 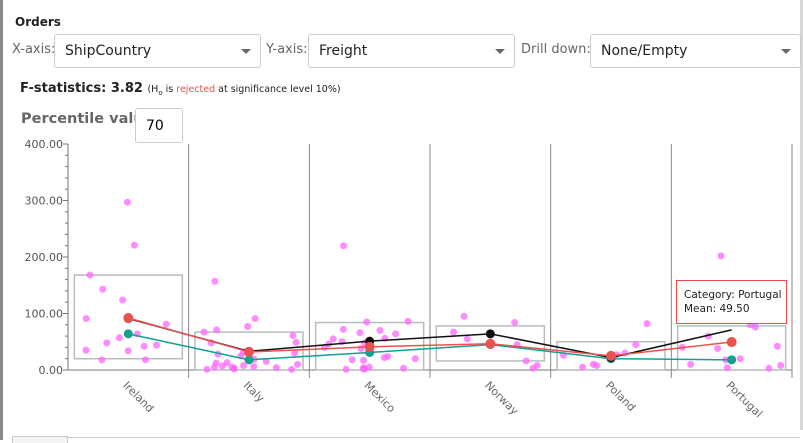 I want to click on median-line, so click(x=430, y=347).